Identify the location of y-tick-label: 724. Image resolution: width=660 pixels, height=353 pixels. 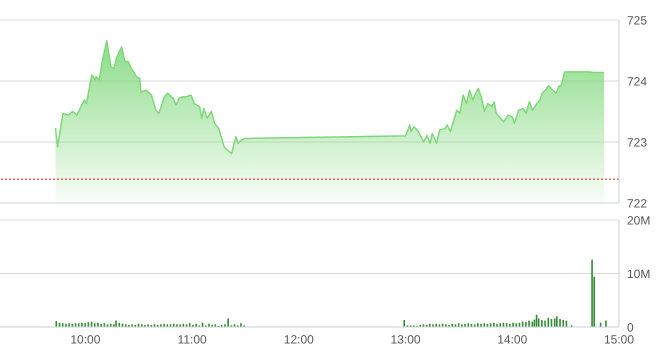
(637, 81).